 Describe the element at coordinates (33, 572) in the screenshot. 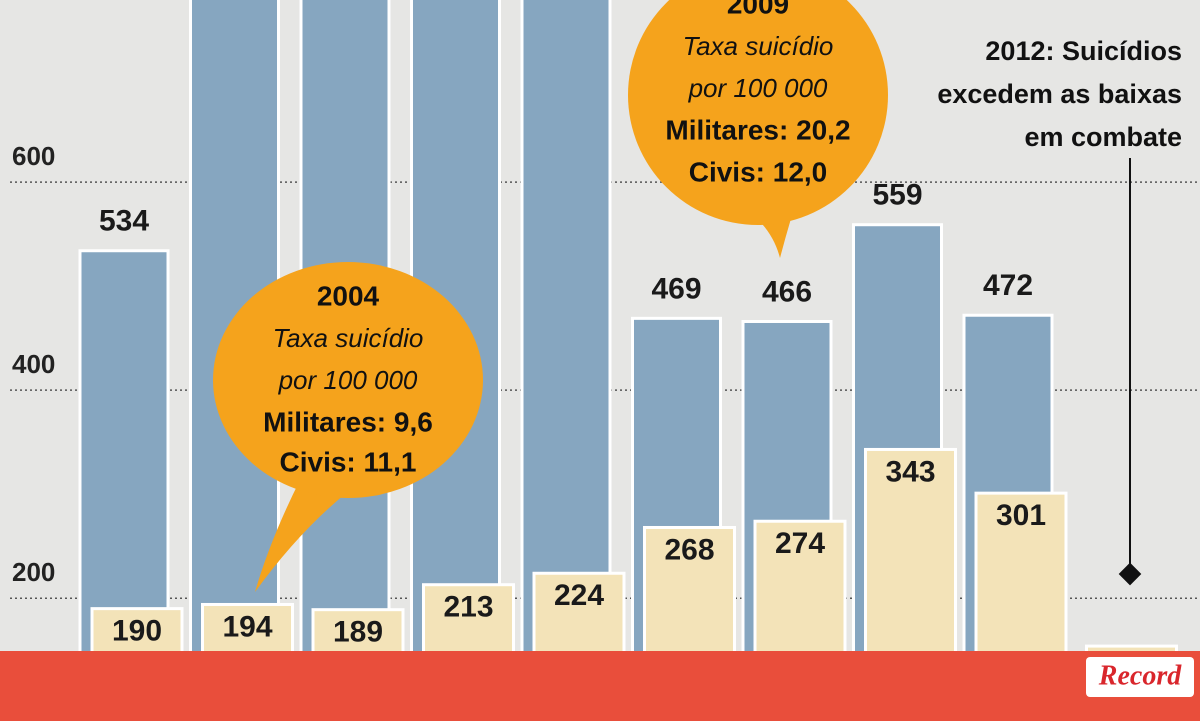

I see `y-tick-label: 200` at that location.